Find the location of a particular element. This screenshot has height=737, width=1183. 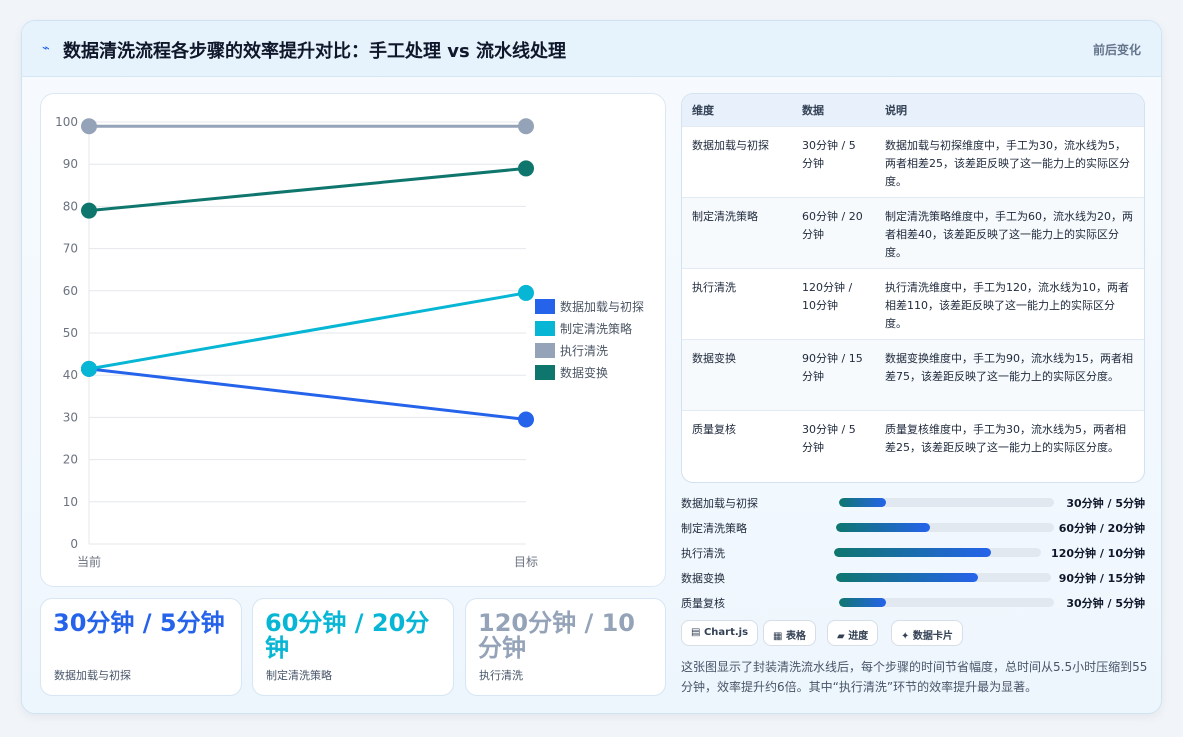

y-tick-label: 60 is located at coordinates (70, 291).